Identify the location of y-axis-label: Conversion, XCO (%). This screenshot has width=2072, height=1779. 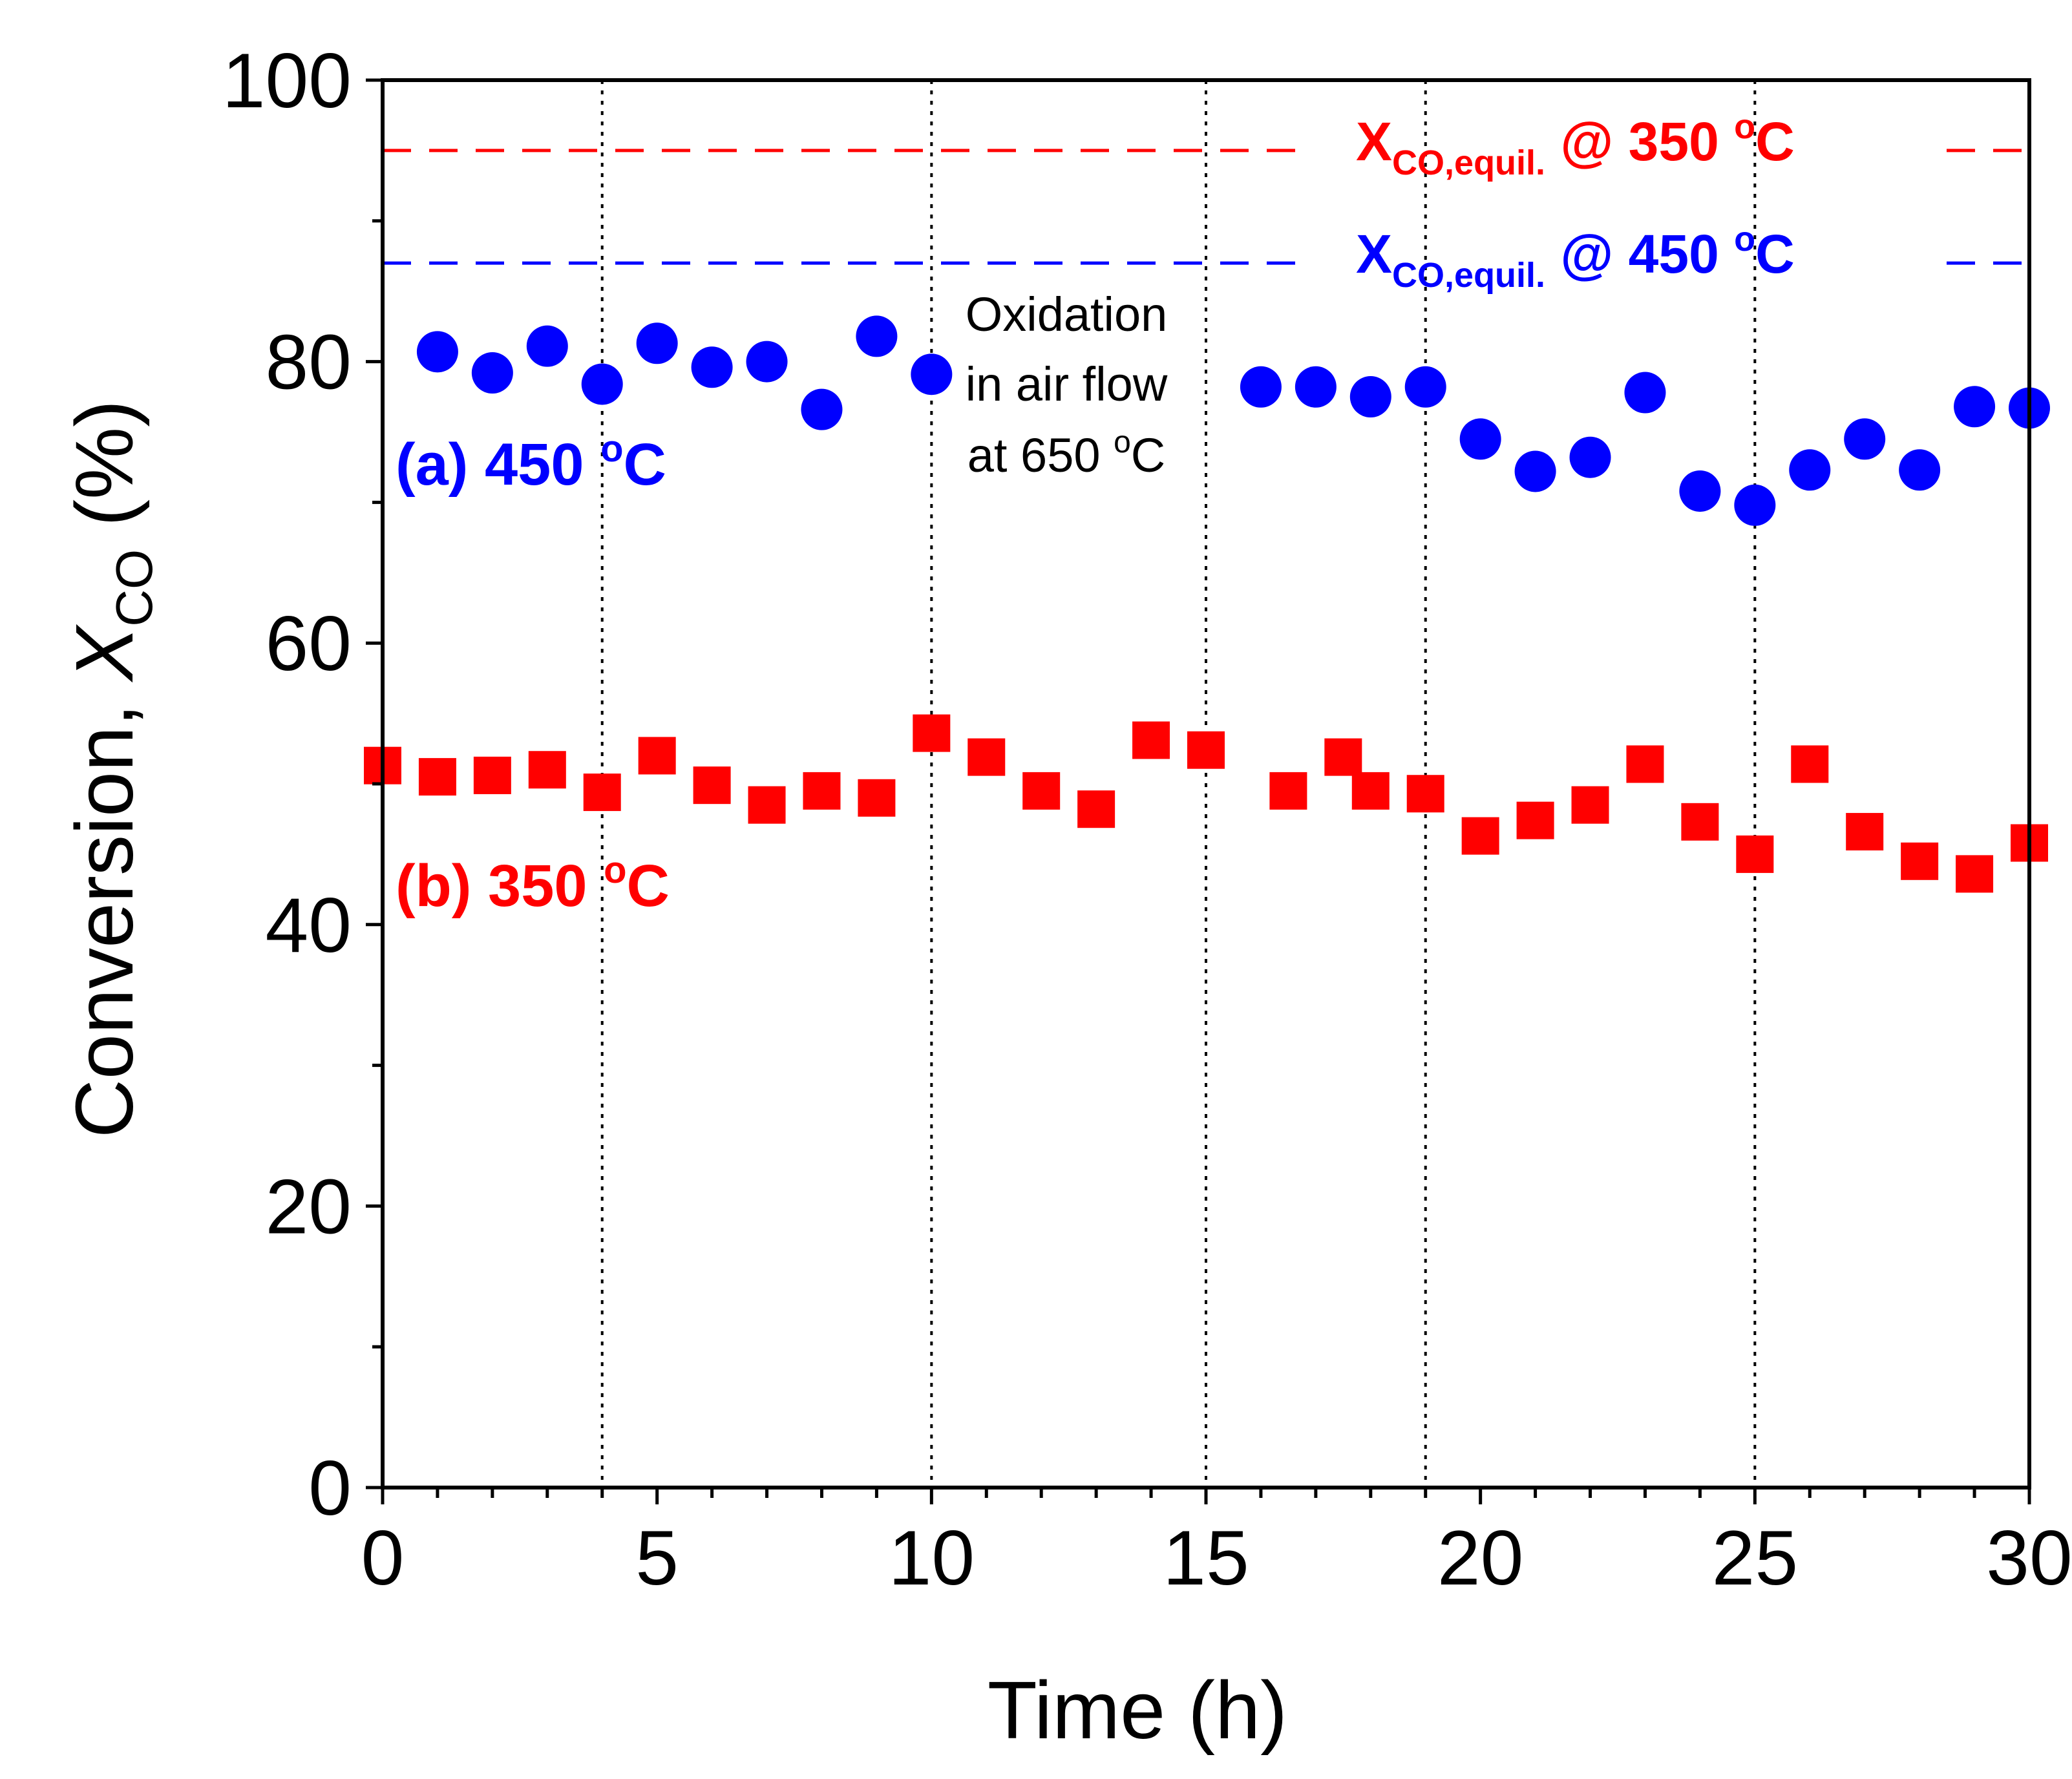
(111, 769).